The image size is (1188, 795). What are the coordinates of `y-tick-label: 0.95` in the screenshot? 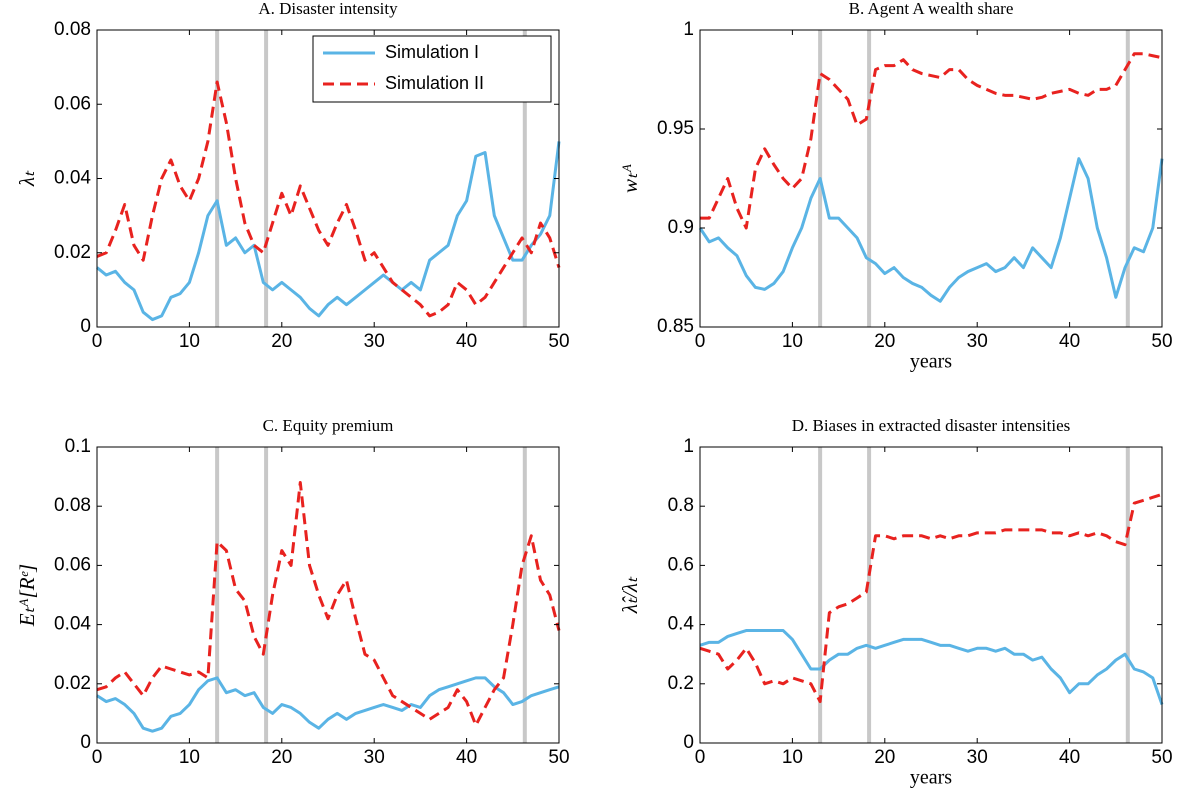 It's located at (675, 128).